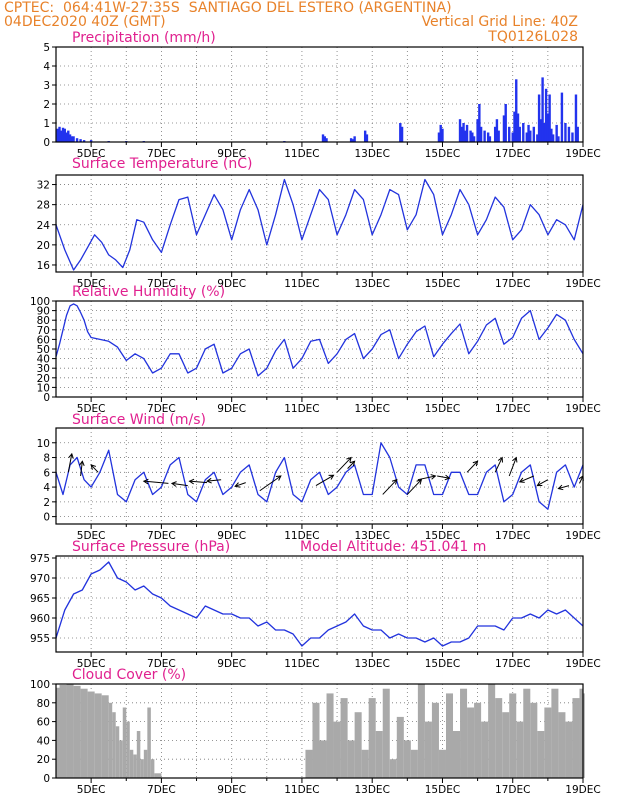  What do you see at coordinates (43, 246) in the screenshot?
I see `temp-ytick-label: 20` at bounding box center [43, 246].